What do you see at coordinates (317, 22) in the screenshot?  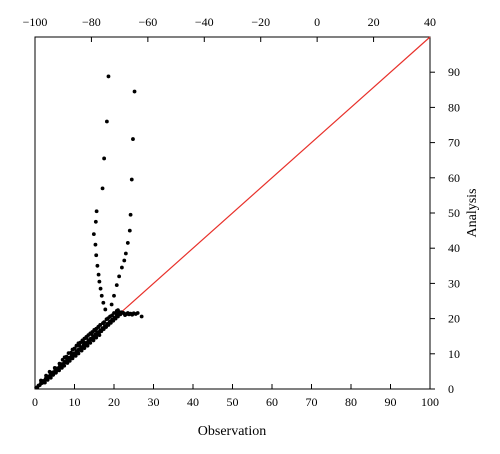 I see `top-tick-label: 0` at bounding box center [317, 22].